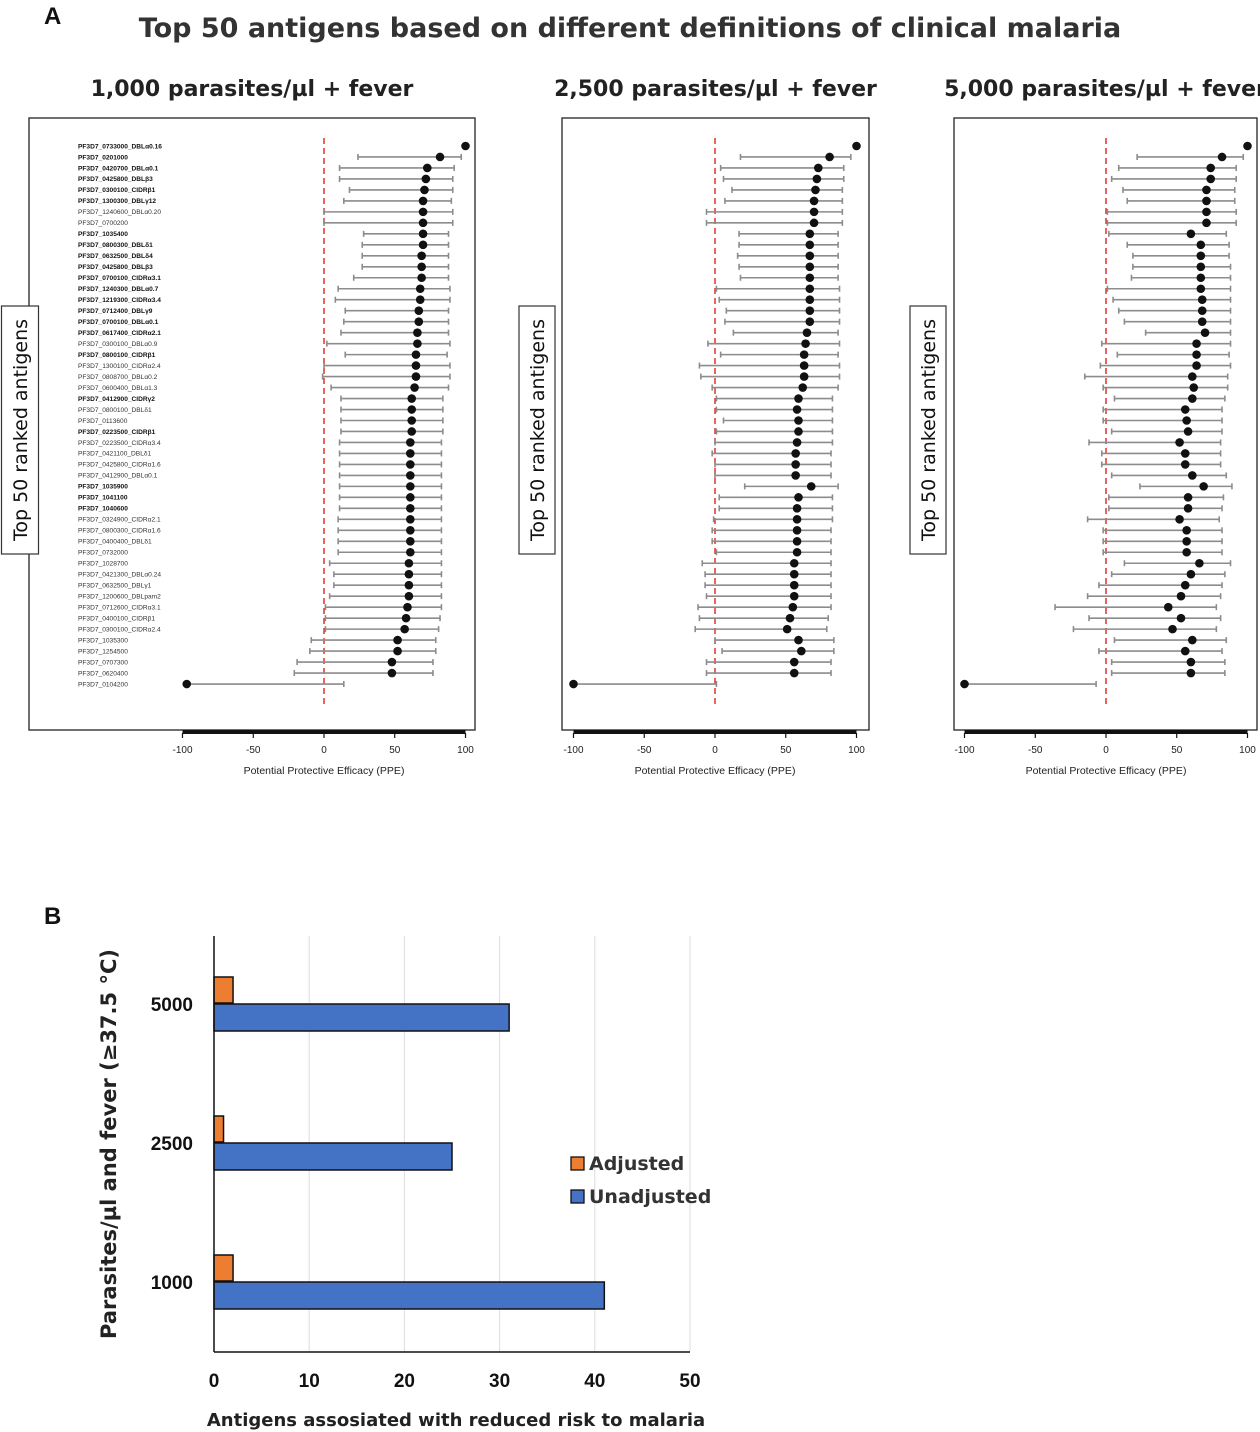  What do you see at coordinates (573, 750) in the screenshot?
I see `x-tick-label: -100` at bounding box center [573, 750].